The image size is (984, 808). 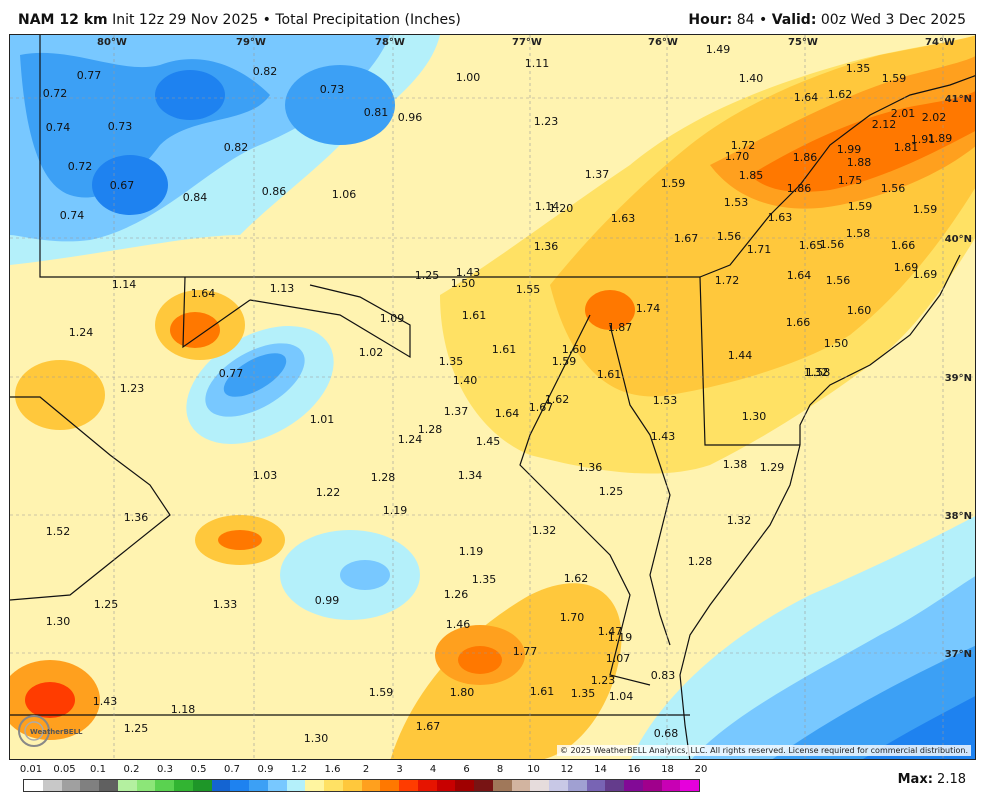 What do you see at coordinates (537, 63) in the screenshot?
I see `precip-value: 1.11` at bounding box center [537, 63].